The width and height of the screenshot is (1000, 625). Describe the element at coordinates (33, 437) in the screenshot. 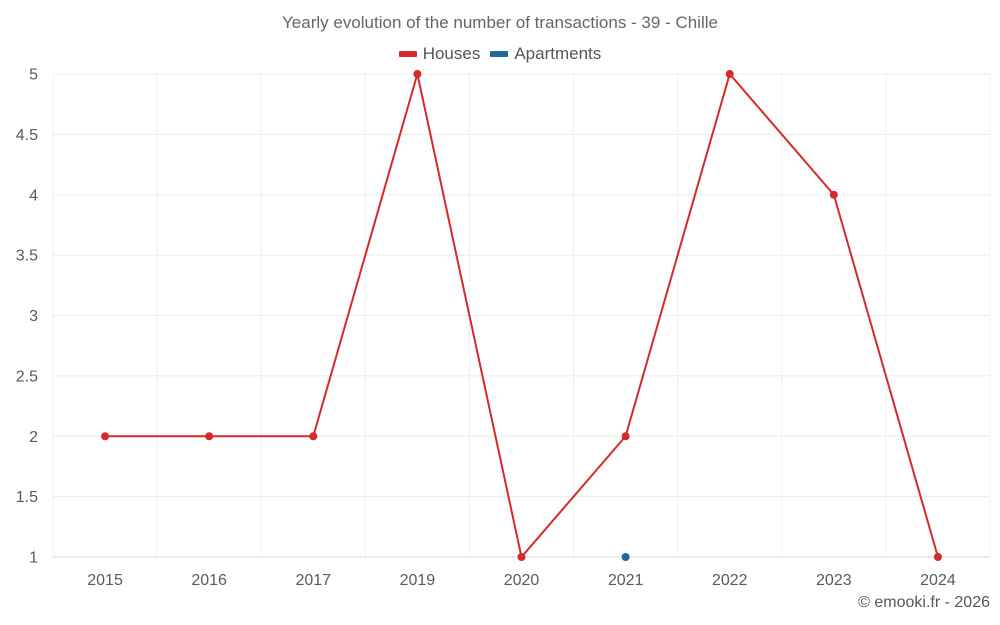

I see `y-tick-label: 2` at that location.